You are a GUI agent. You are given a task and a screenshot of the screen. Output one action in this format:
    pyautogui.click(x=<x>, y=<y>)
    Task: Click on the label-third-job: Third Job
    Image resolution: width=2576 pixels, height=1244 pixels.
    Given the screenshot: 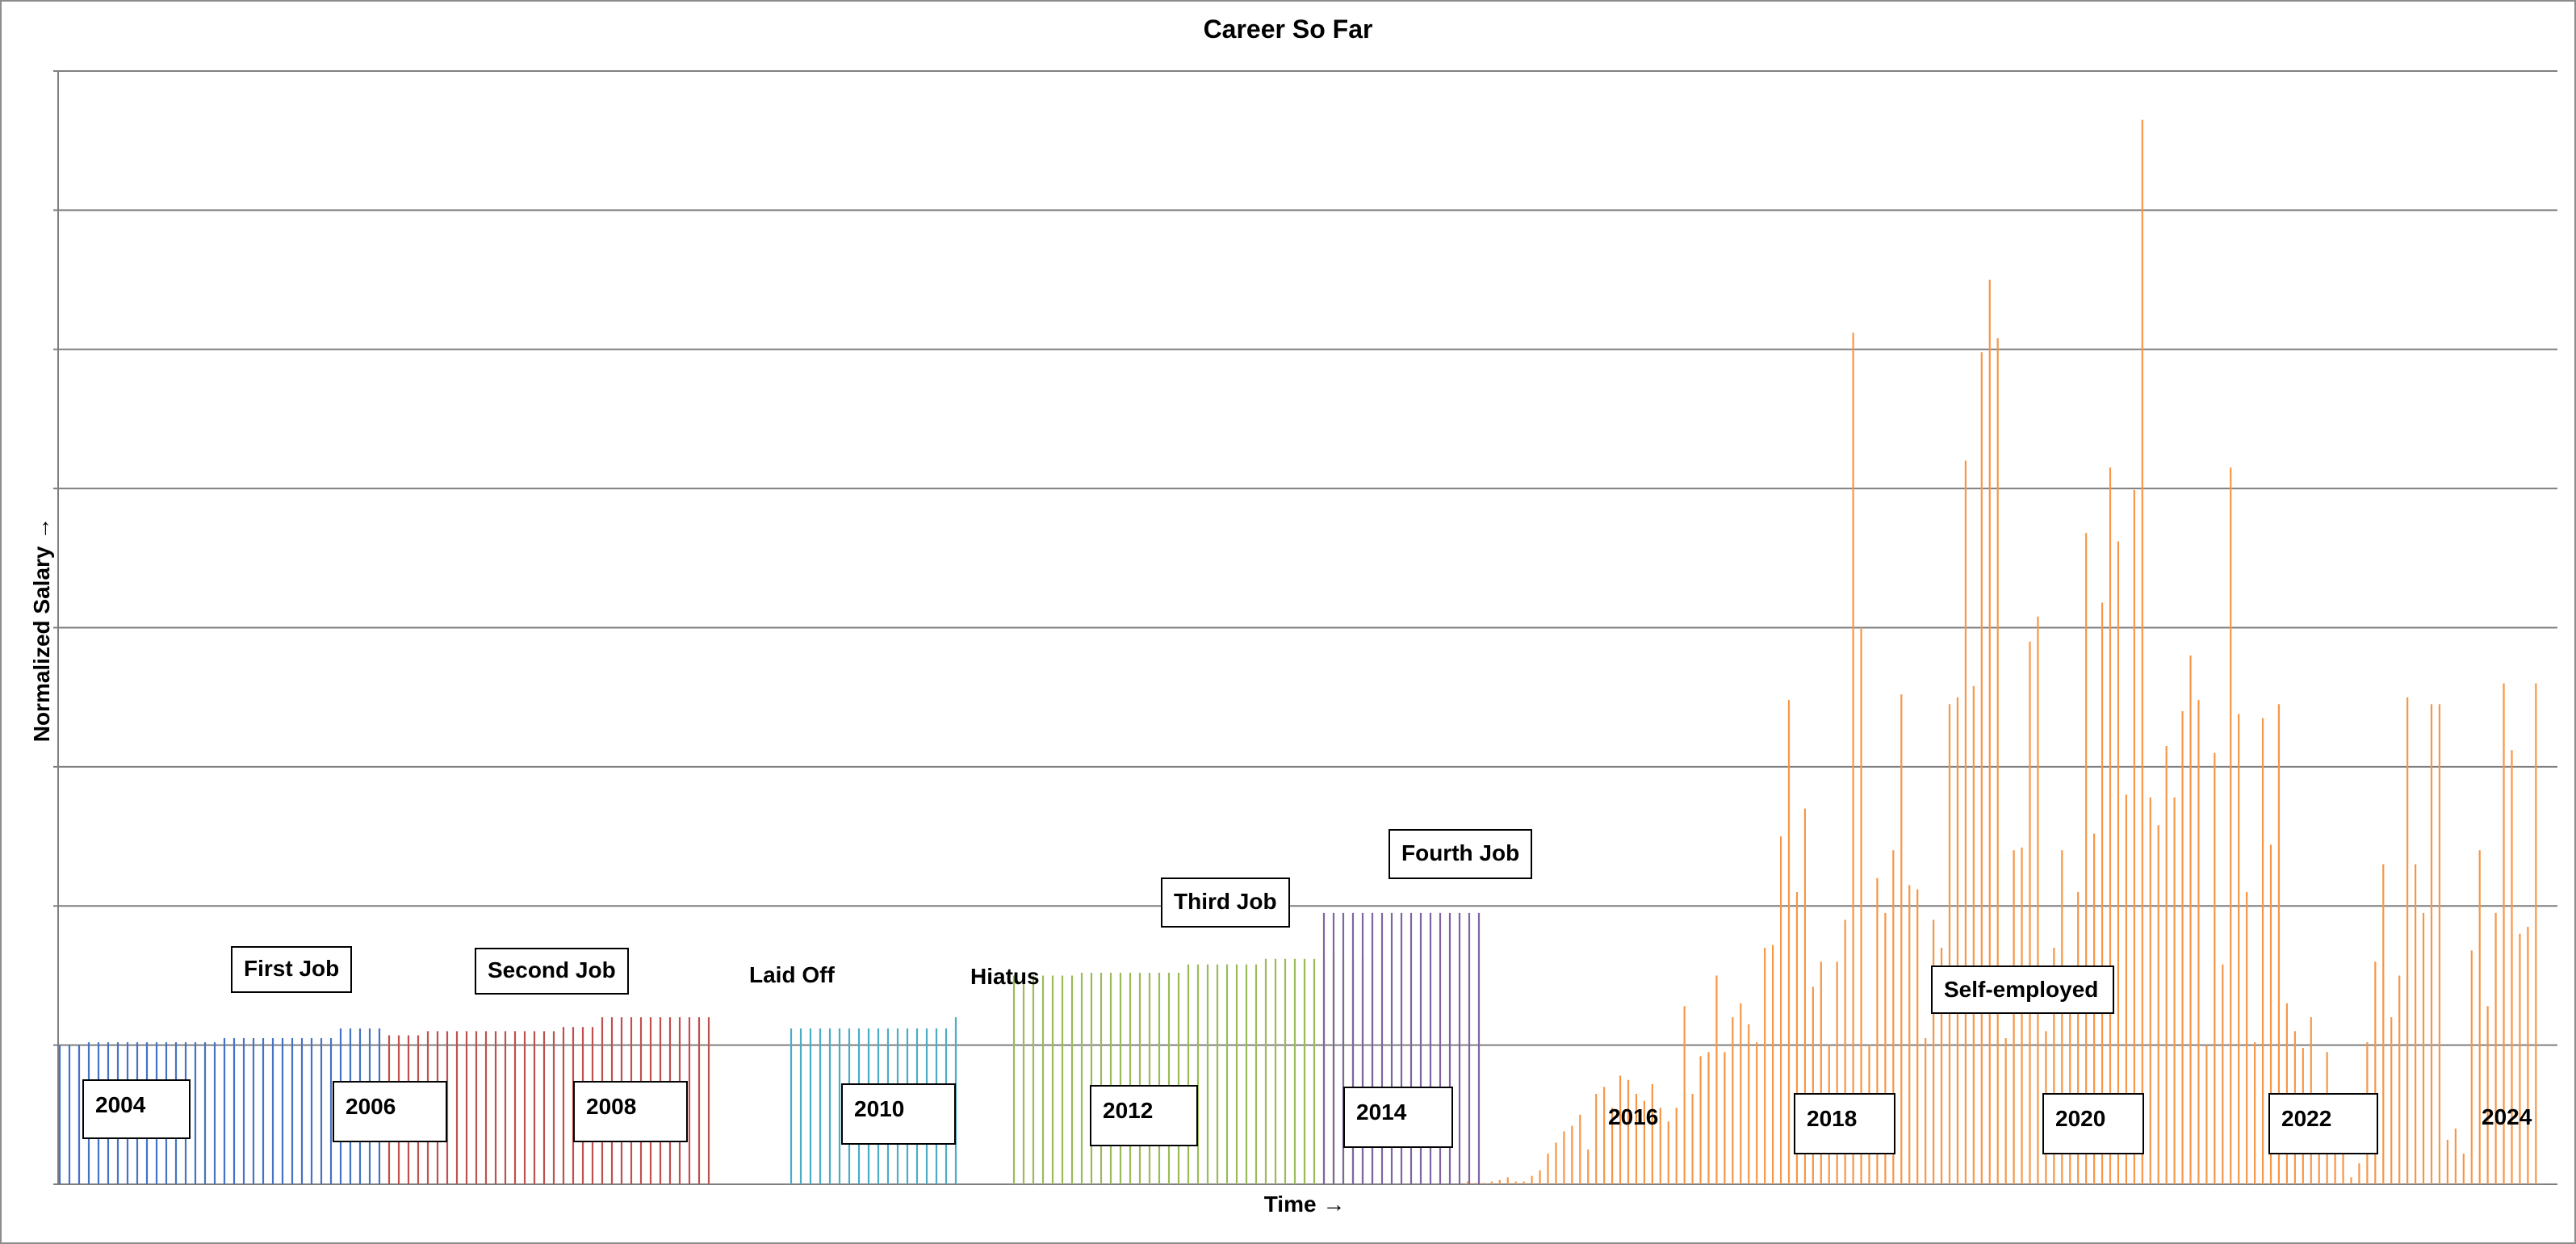 What is the action you would take?
    pyautogui.click(x=1225, y=903)
    